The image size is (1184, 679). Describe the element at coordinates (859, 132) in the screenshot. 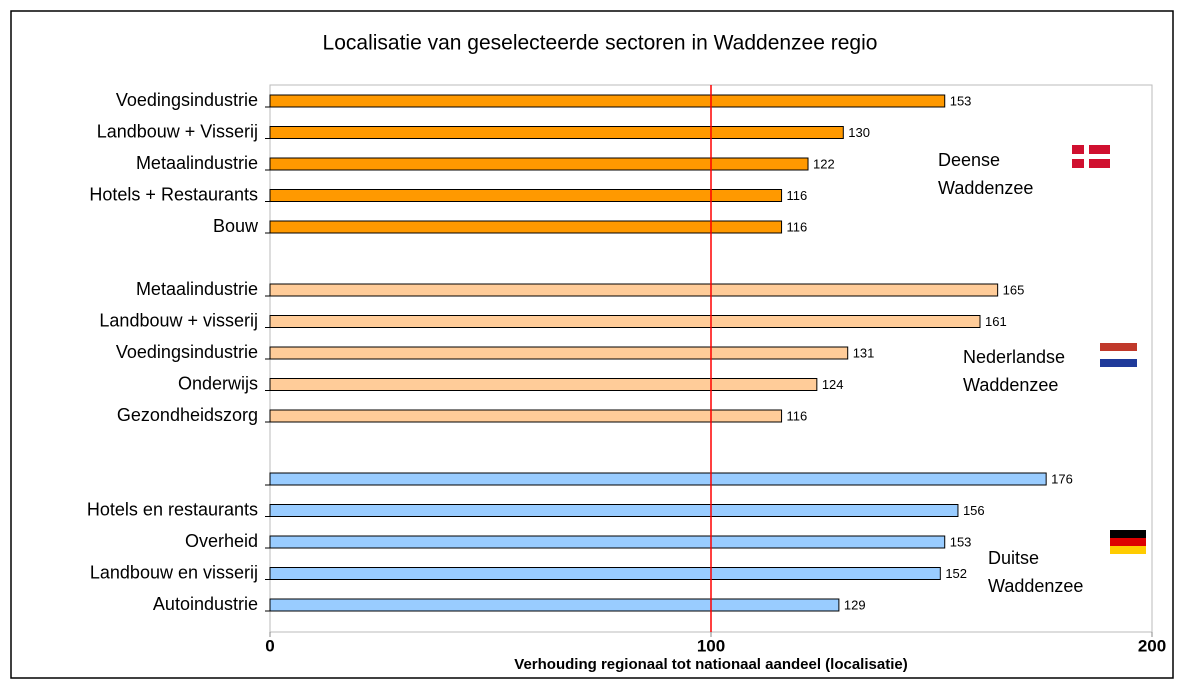

I see `value-label: 130` at that location.